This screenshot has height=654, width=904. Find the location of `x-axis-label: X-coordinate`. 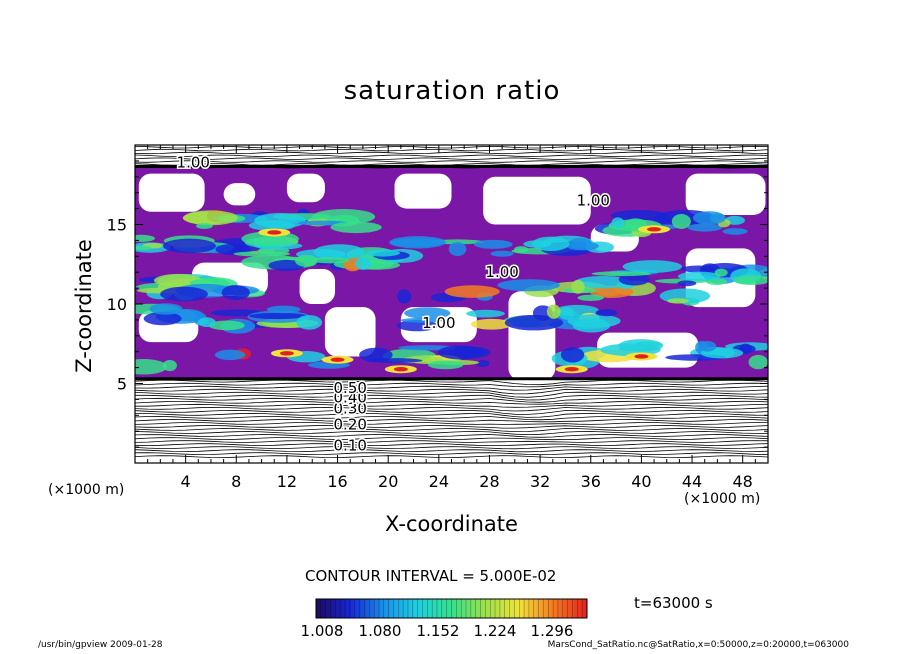

x-axis-label: X-coordinate is located at coordinates (451, 524).